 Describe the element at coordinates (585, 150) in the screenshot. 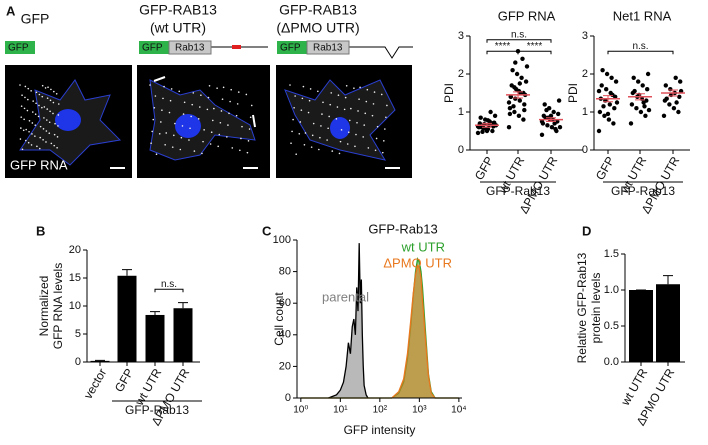

I see `y-tick-label: 0` at that location.